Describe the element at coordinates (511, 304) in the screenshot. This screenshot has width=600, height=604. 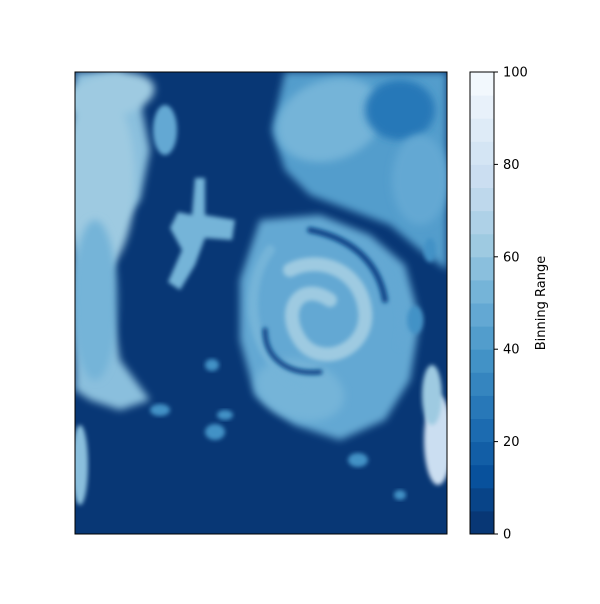
I see `colorbar-ticks: 0 20 40 60 80 100` at that location.